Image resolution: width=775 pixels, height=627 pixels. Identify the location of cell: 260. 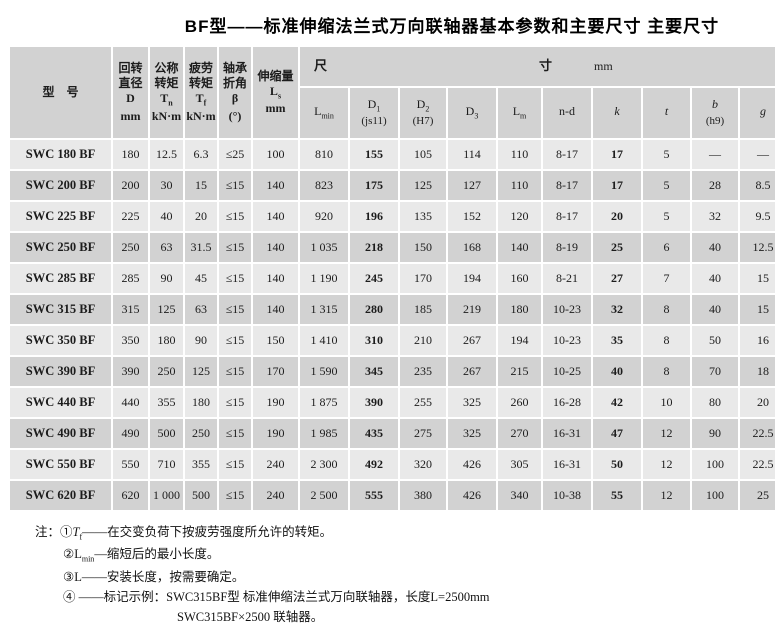
(519, 402).